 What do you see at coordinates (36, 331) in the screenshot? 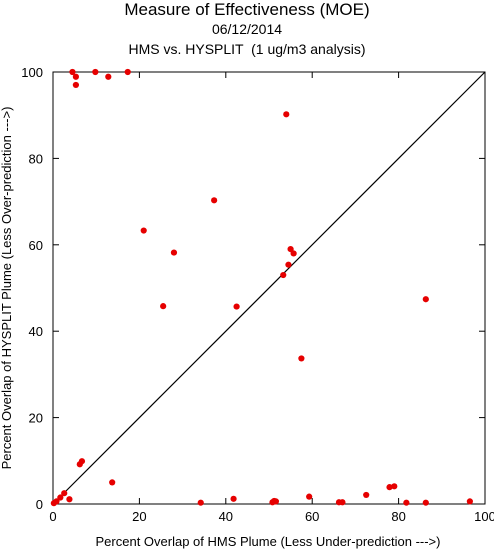
I see `y-tick-label: 40` at bounding box center [36, 331].